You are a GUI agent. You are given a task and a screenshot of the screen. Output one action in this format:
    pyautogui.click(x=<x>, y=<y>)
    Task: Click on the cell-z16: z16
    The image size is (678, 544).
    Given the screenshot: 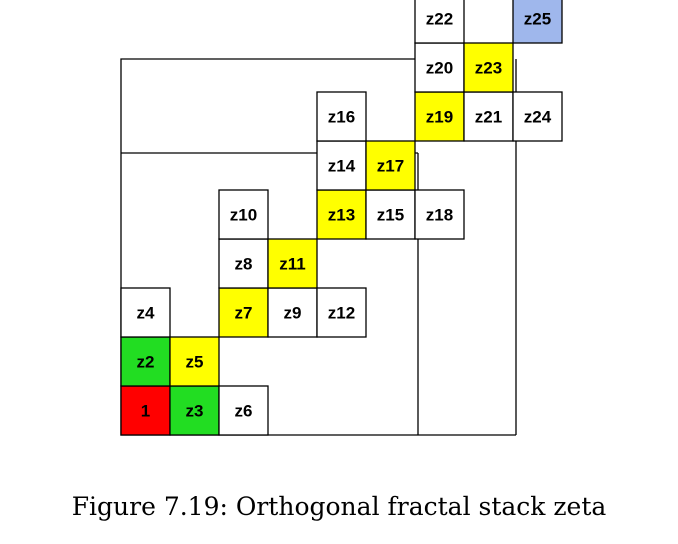 What is the action you would take?
    pyautogui.click(x=341, y=116)
    